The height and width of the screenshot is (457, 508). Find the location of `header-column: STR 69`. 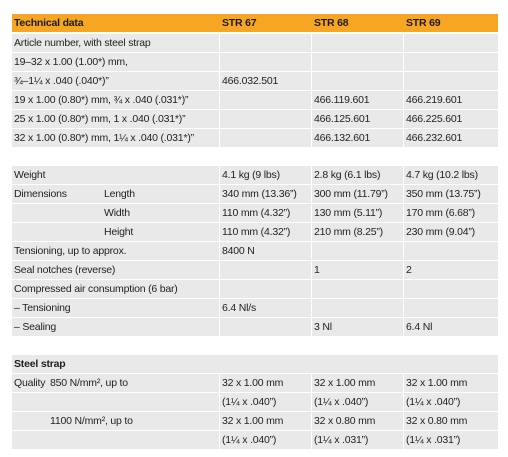

header-column: STR 69 is located at coordinates (423, 23).